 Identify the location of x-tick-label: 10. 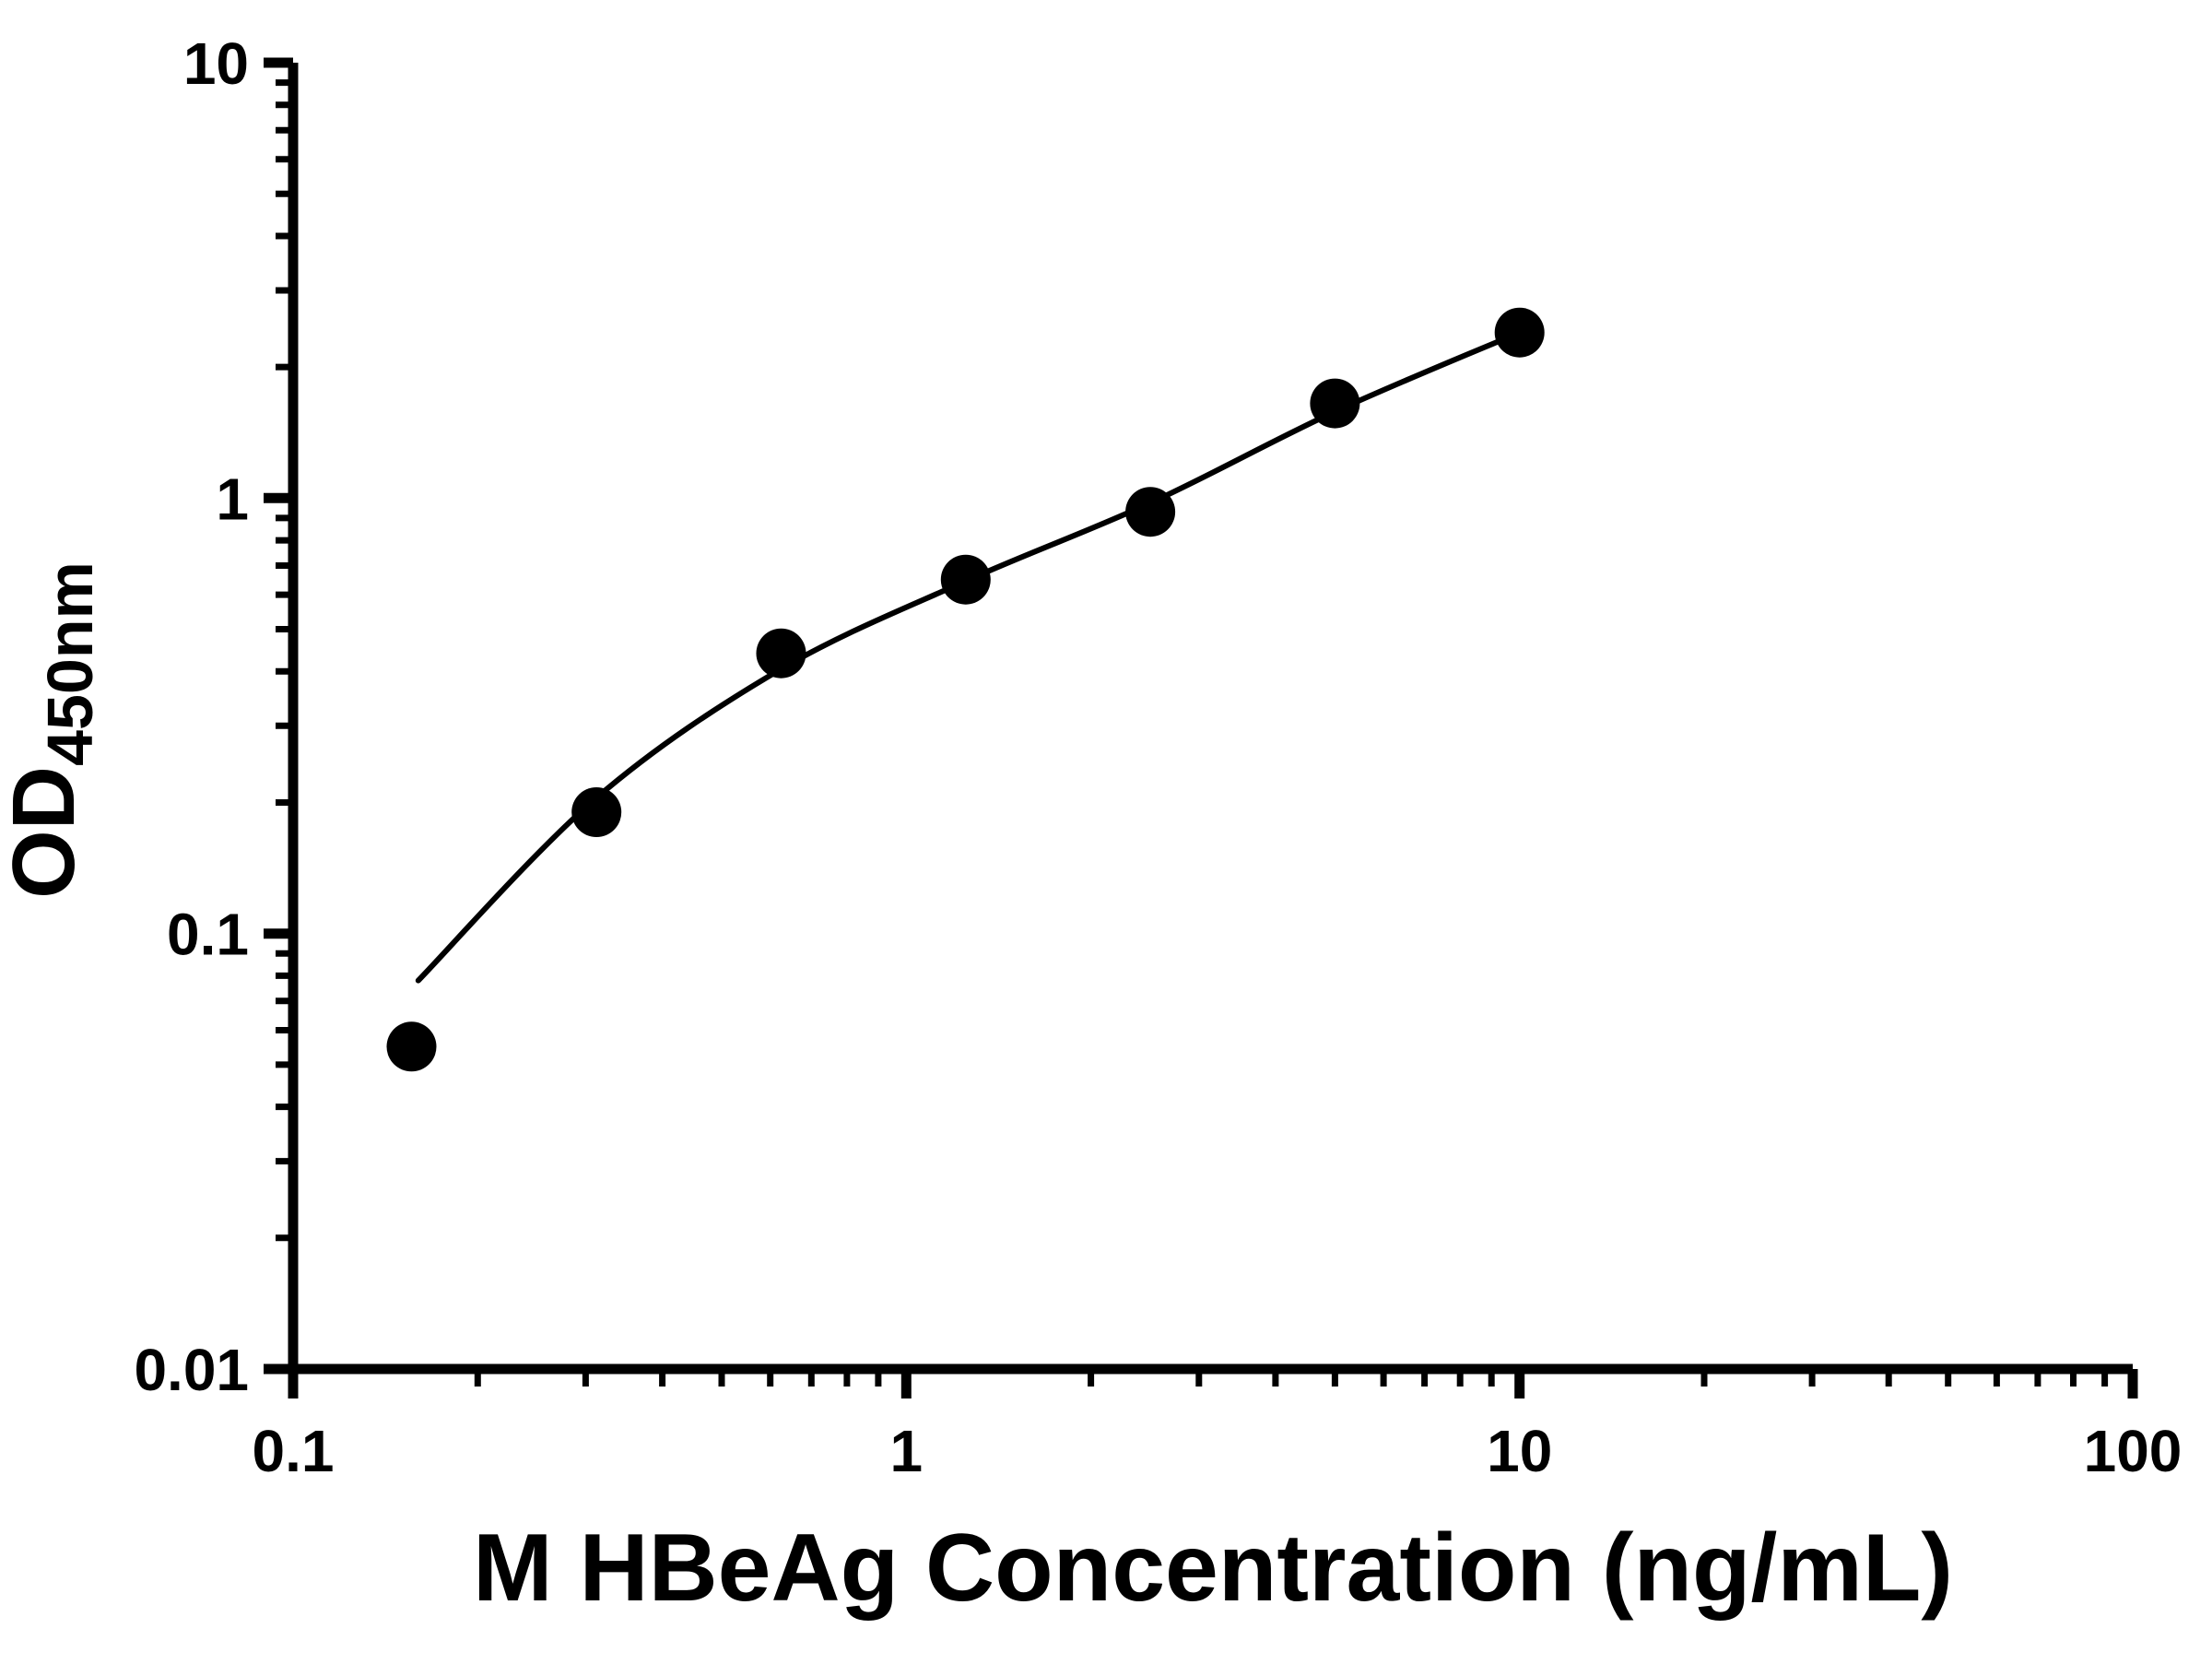
(1519, 1451).